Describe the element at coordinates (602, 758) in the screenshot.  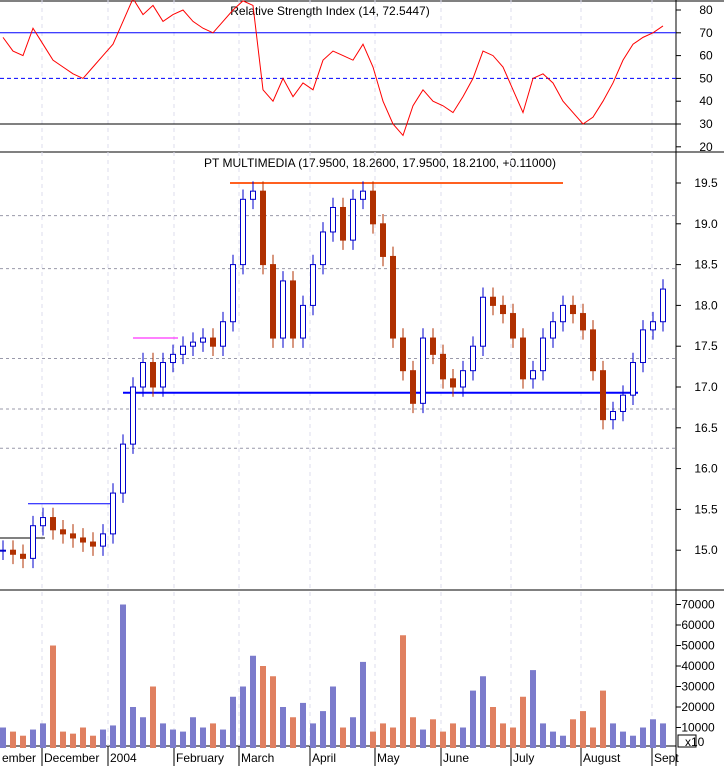
I see `x-tick-label: August` at that location.